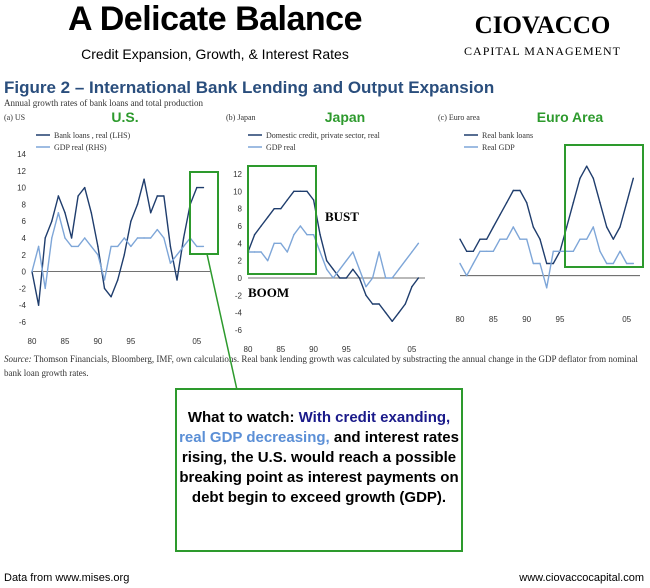 The width and height of the screenshot is (650, 588). I want to click on x-tick-label: 90, so click(97, 341).